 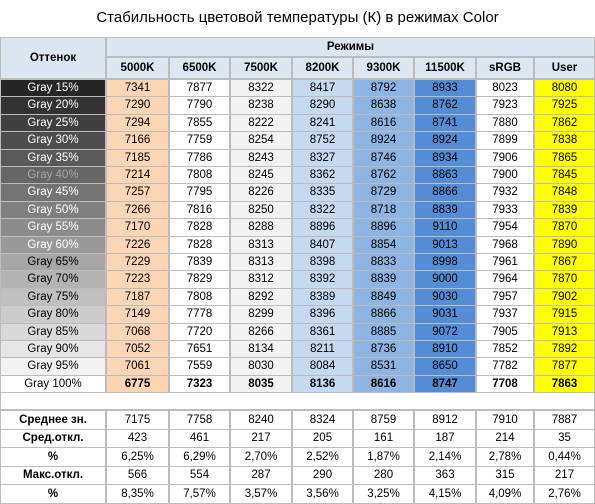 I want to click on value-cell: 8290, so click(x=322, y=105).